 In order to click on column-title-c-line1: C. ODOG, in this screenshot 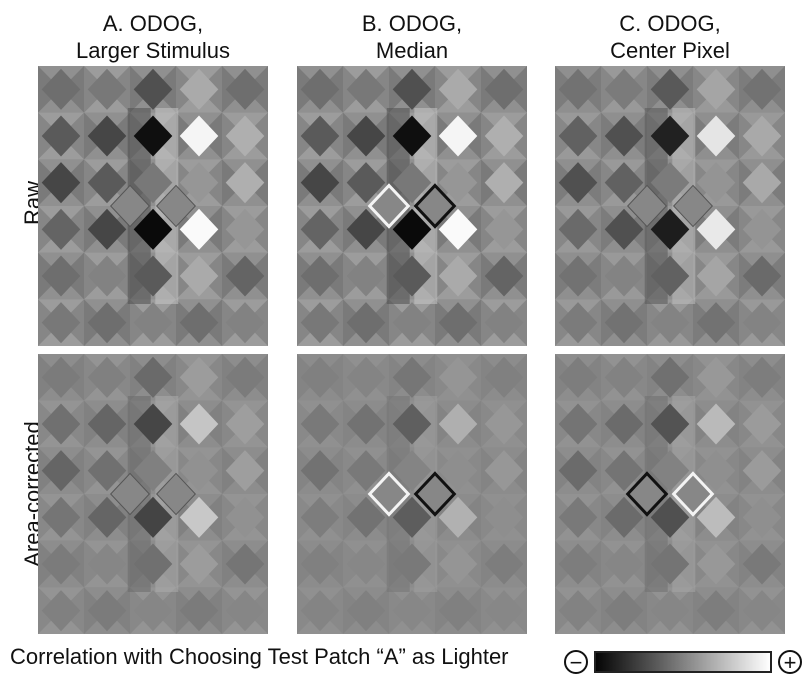, I will do `click(670, 23)`.